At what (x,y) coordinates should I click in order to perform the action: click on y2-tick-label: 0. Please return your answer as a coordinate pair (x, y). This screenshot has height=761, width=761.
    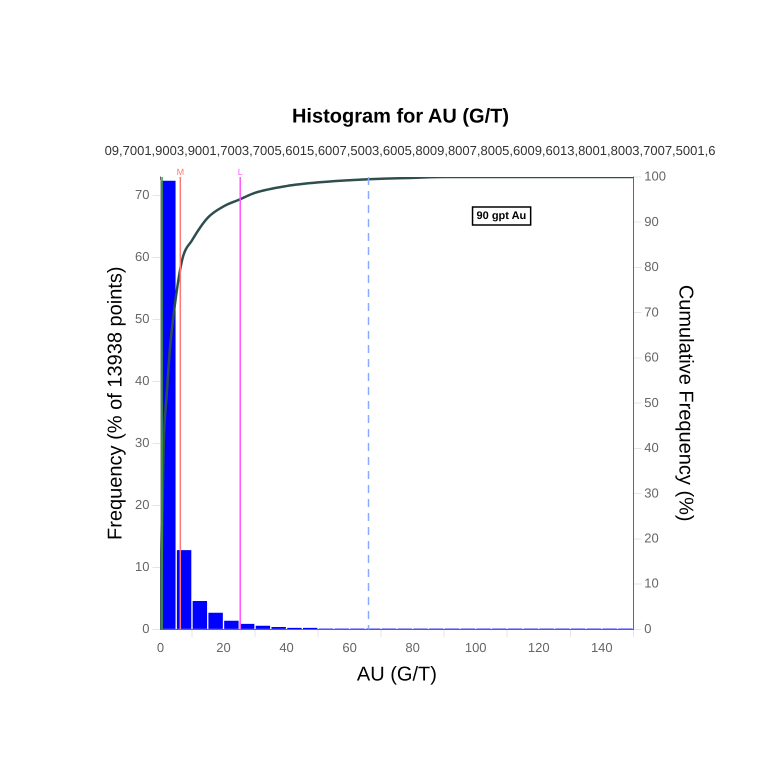
    Looking at the image, I should click on (648, 628).